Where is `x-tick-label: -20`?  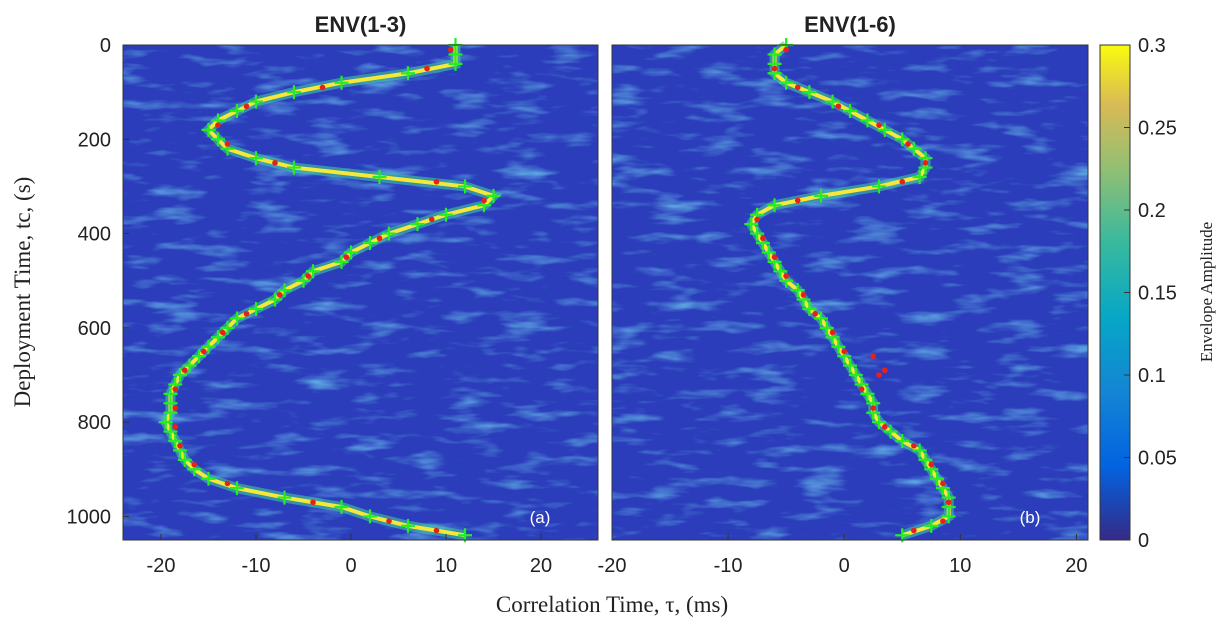 x-tick-label: -20 is located at coordinates (612, 566).